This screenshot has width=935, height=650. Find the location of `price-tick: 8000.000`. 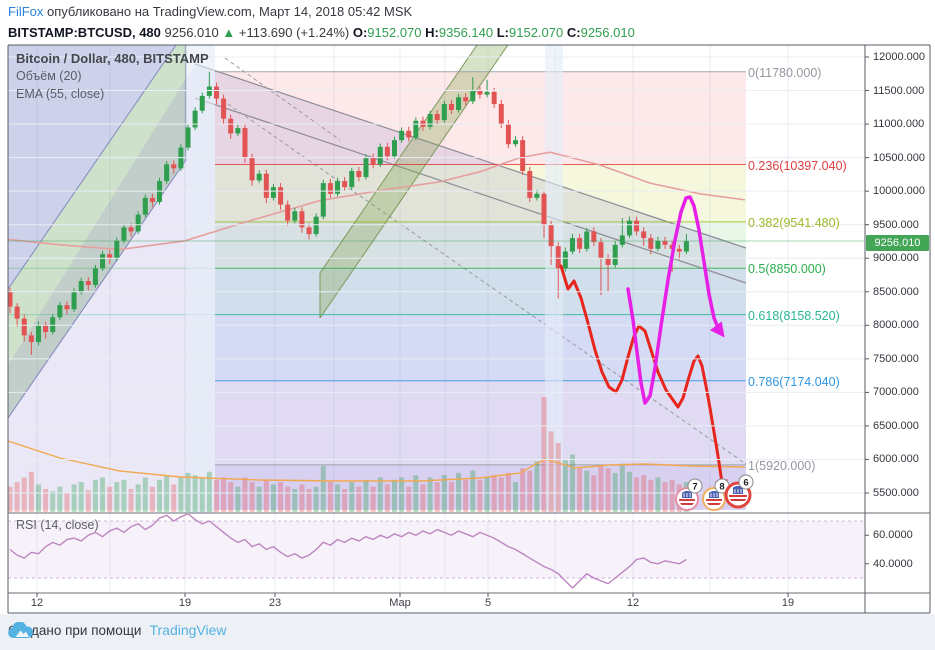

price-tick: 8000.000 is located at coordinates (896, 325).